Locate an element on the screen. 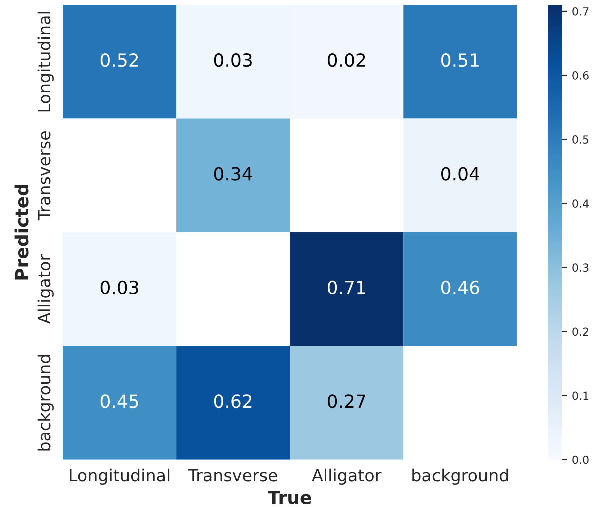 The height and width of the screenshot is (507, 600). data-label: 0.62 is located at coordinates (233, 401).